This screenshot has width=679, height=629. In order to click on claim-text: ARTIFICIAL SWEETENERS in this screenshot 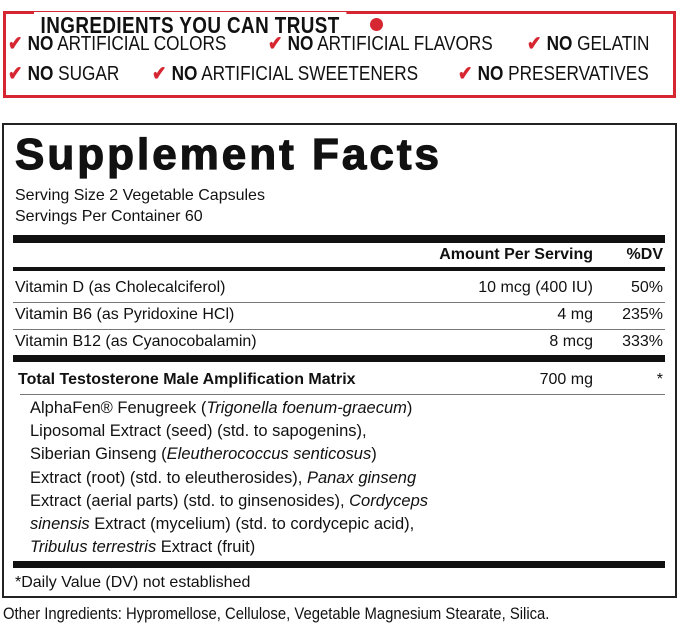, I will do `click(310, 74)`.